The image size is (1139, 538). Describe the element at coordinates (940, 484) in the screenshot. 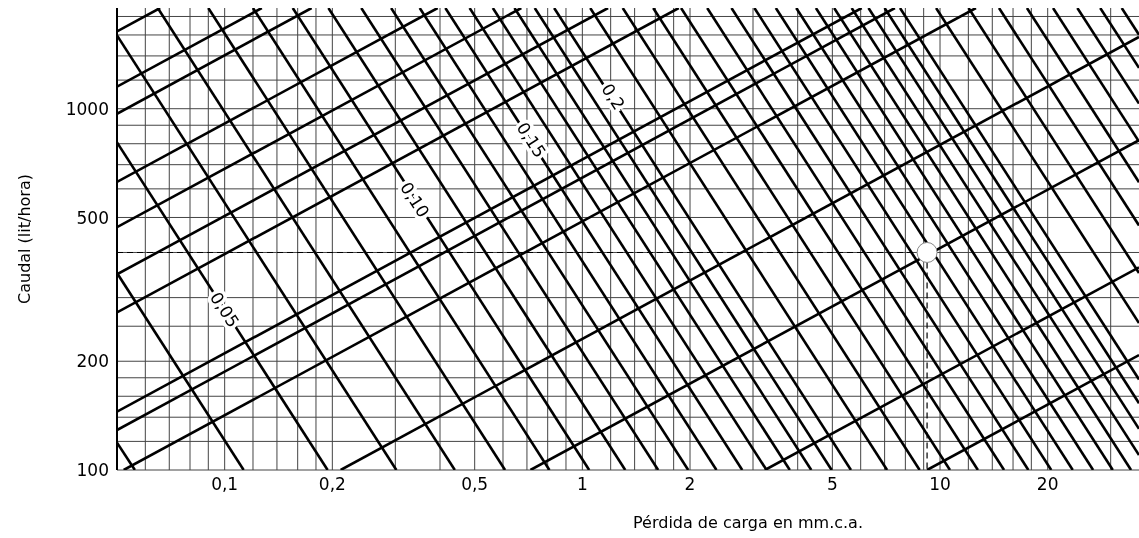

I see `x-tick-label: 10` at that location.